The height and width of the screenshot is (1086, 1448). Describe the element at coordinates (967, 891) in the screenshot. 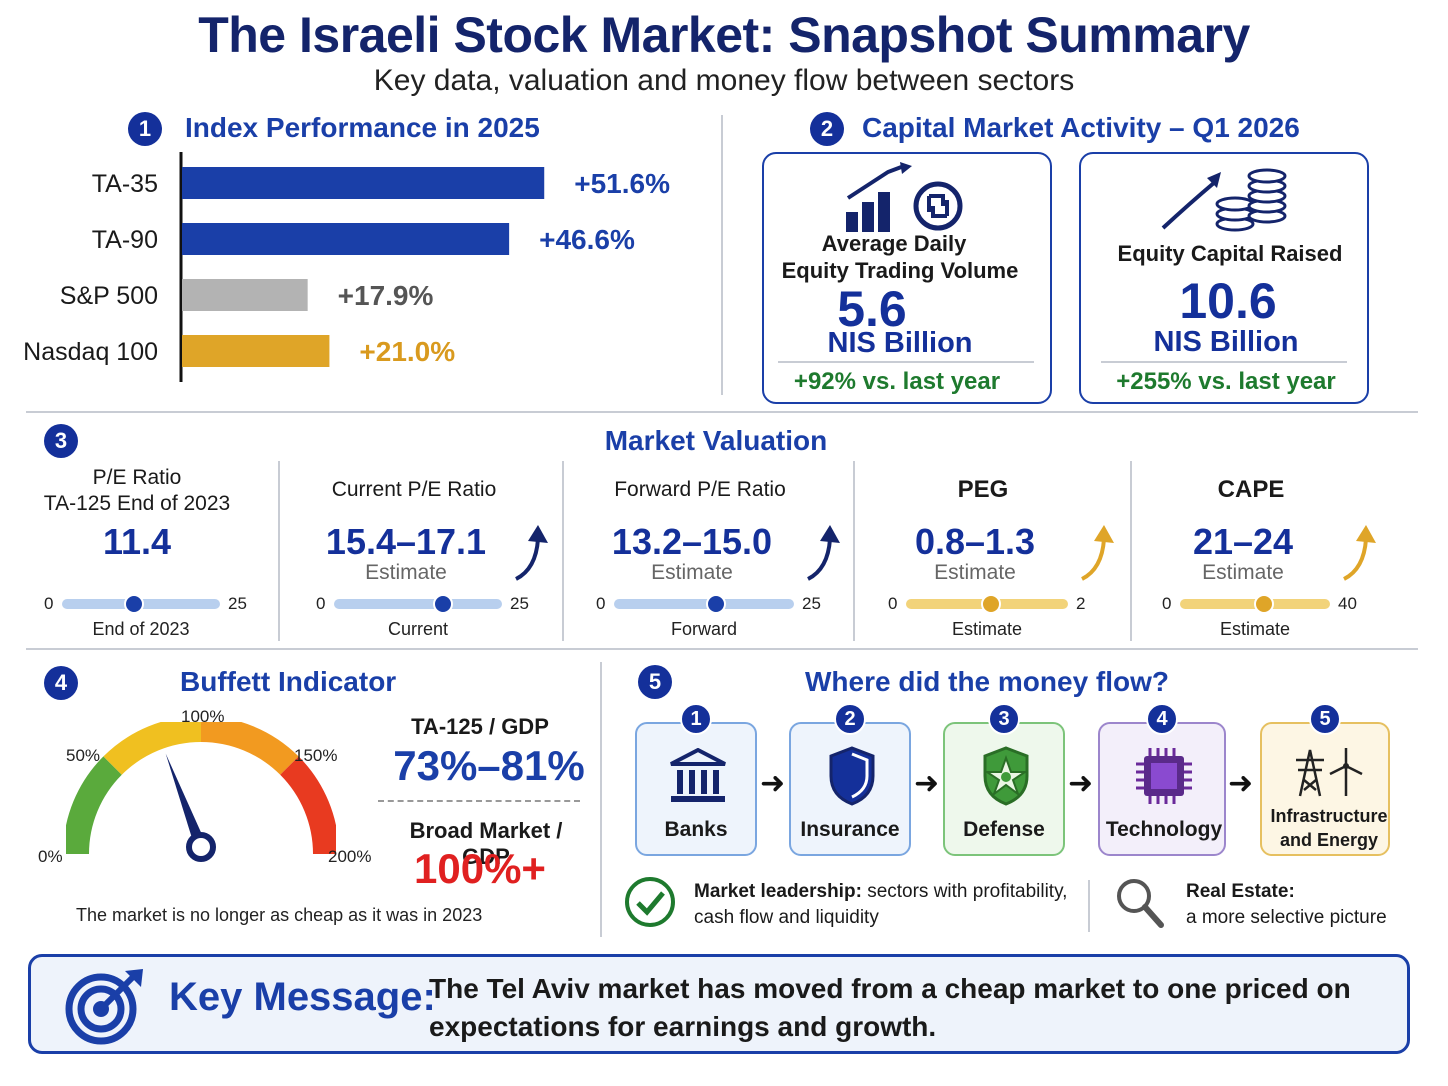

I see `leadership-rest: sectors with profitability,` at that location.